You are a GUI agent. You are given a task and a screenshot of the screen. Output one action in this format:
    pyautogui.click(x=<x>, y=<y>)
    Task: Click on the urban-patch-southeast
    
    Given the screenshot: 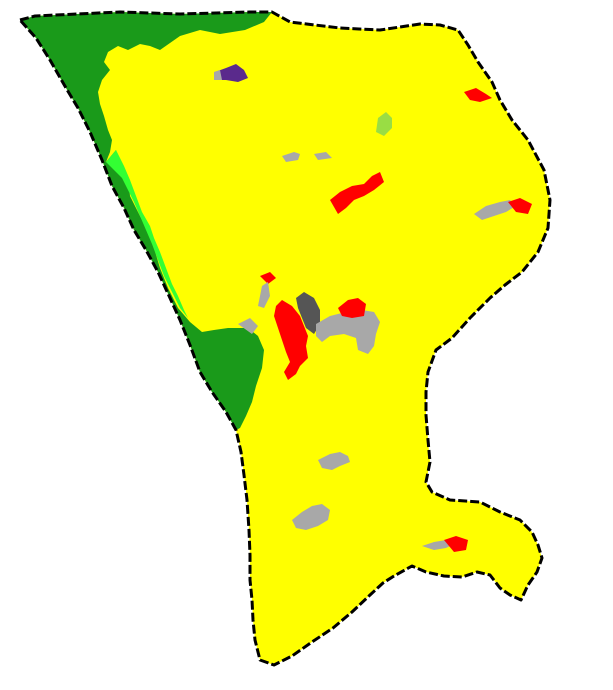 What is the action you would take?
    pyautogui.click(x=456, y=544)
    